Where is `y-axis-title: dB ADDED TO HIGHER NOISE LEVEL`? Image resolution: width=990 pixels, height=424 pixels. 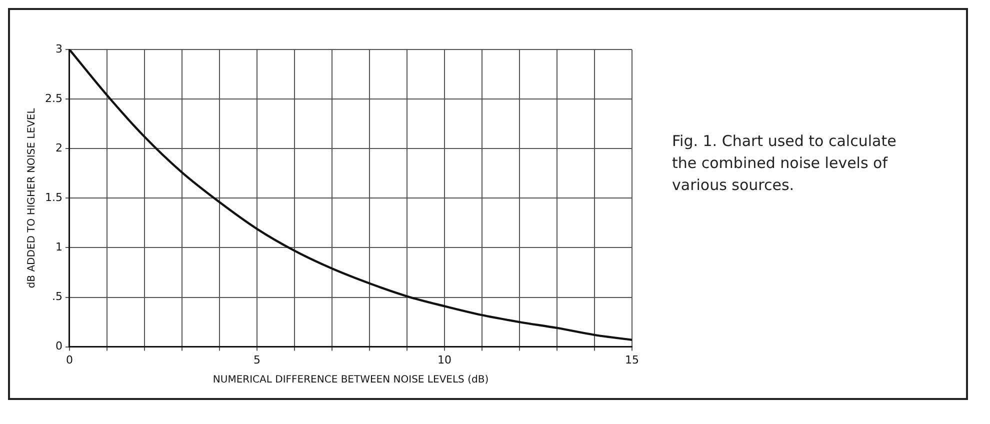 y-axis-title: dB ADDED TO HIGHER NOISE LEVEL is located at coordinates (32, 198).